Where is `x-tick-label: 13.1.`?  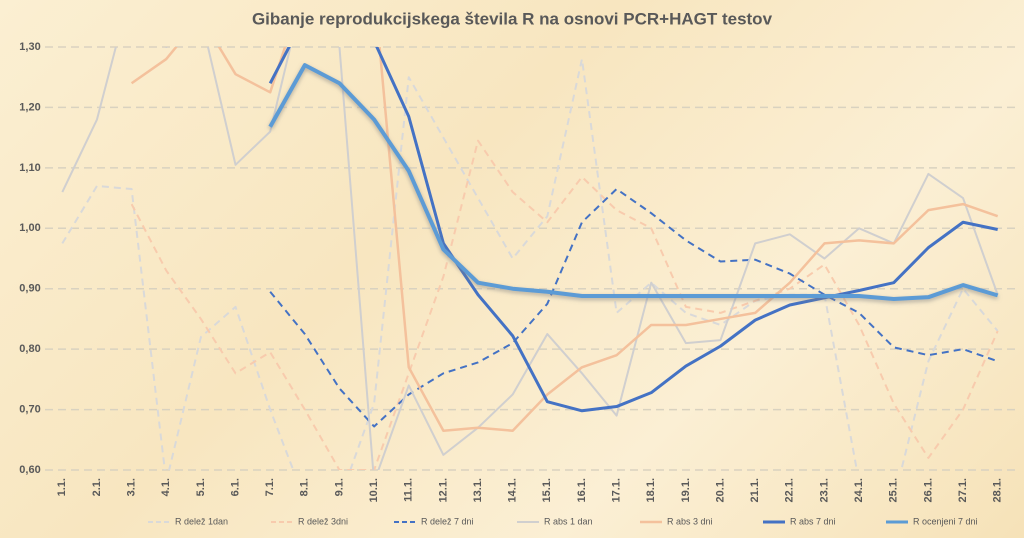
x-tick-label: 13.1. is located at coordinates (478, 490).